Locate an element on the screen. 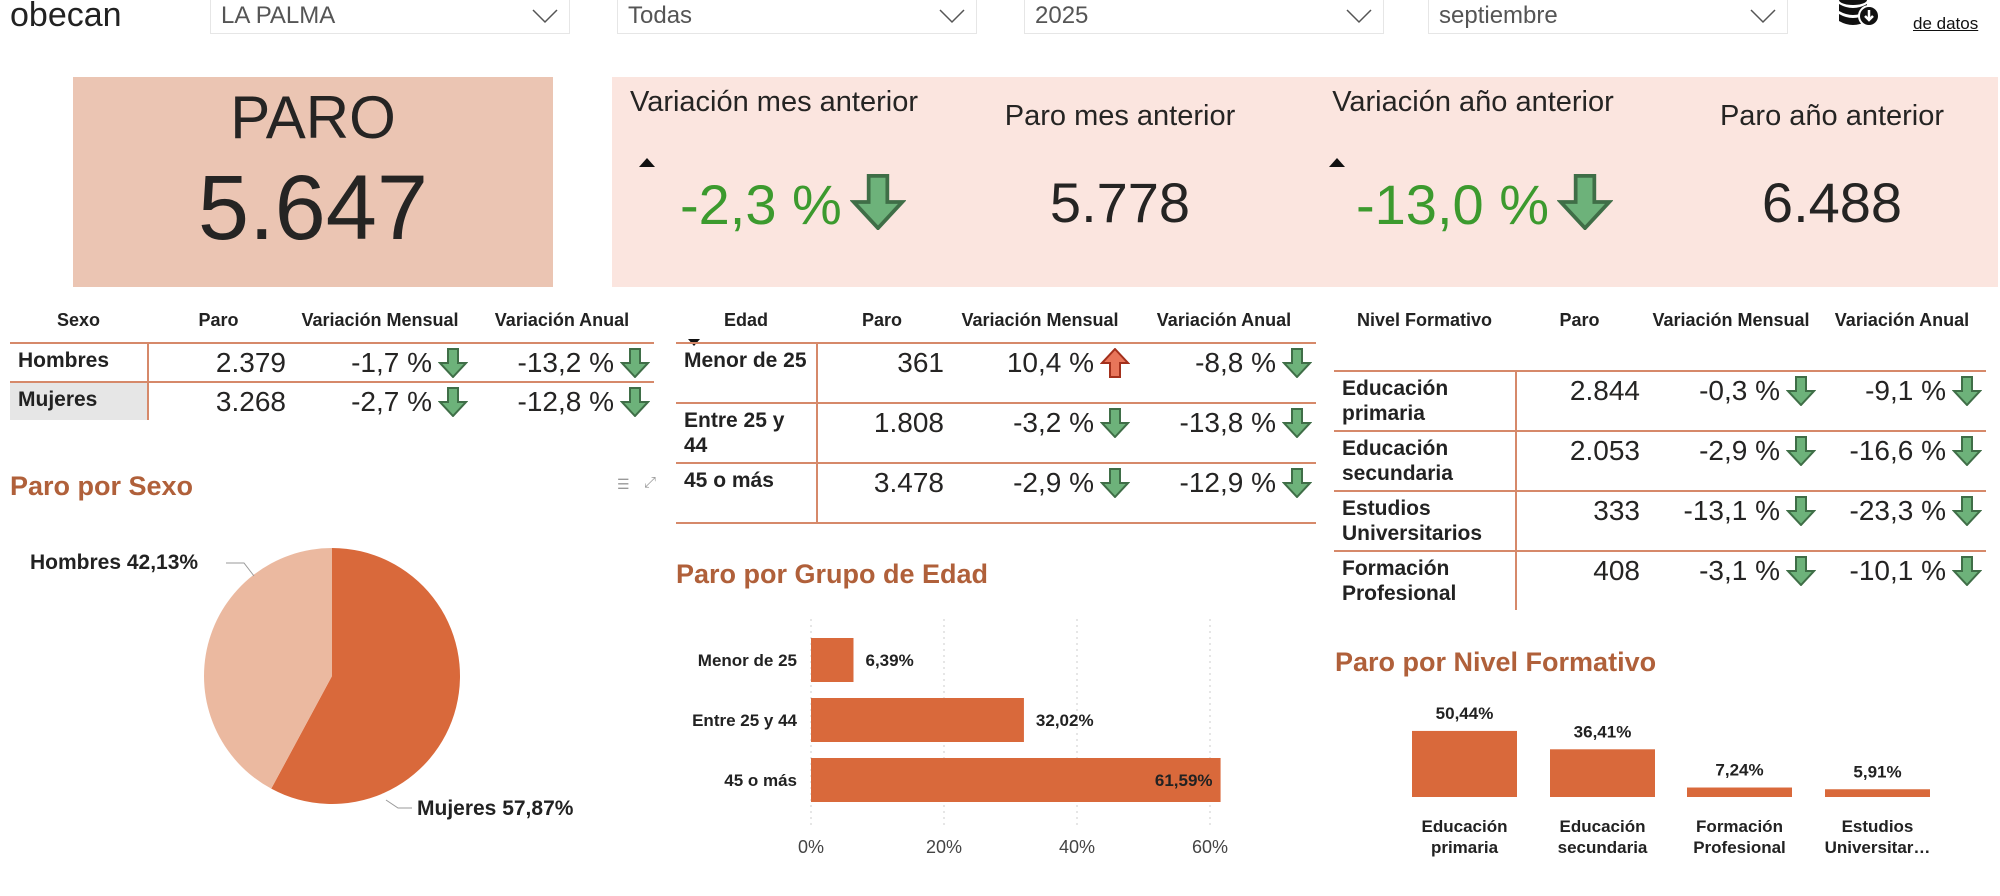  sexo-table-header-3: Variación Anual is located at coordinates (562, 320).